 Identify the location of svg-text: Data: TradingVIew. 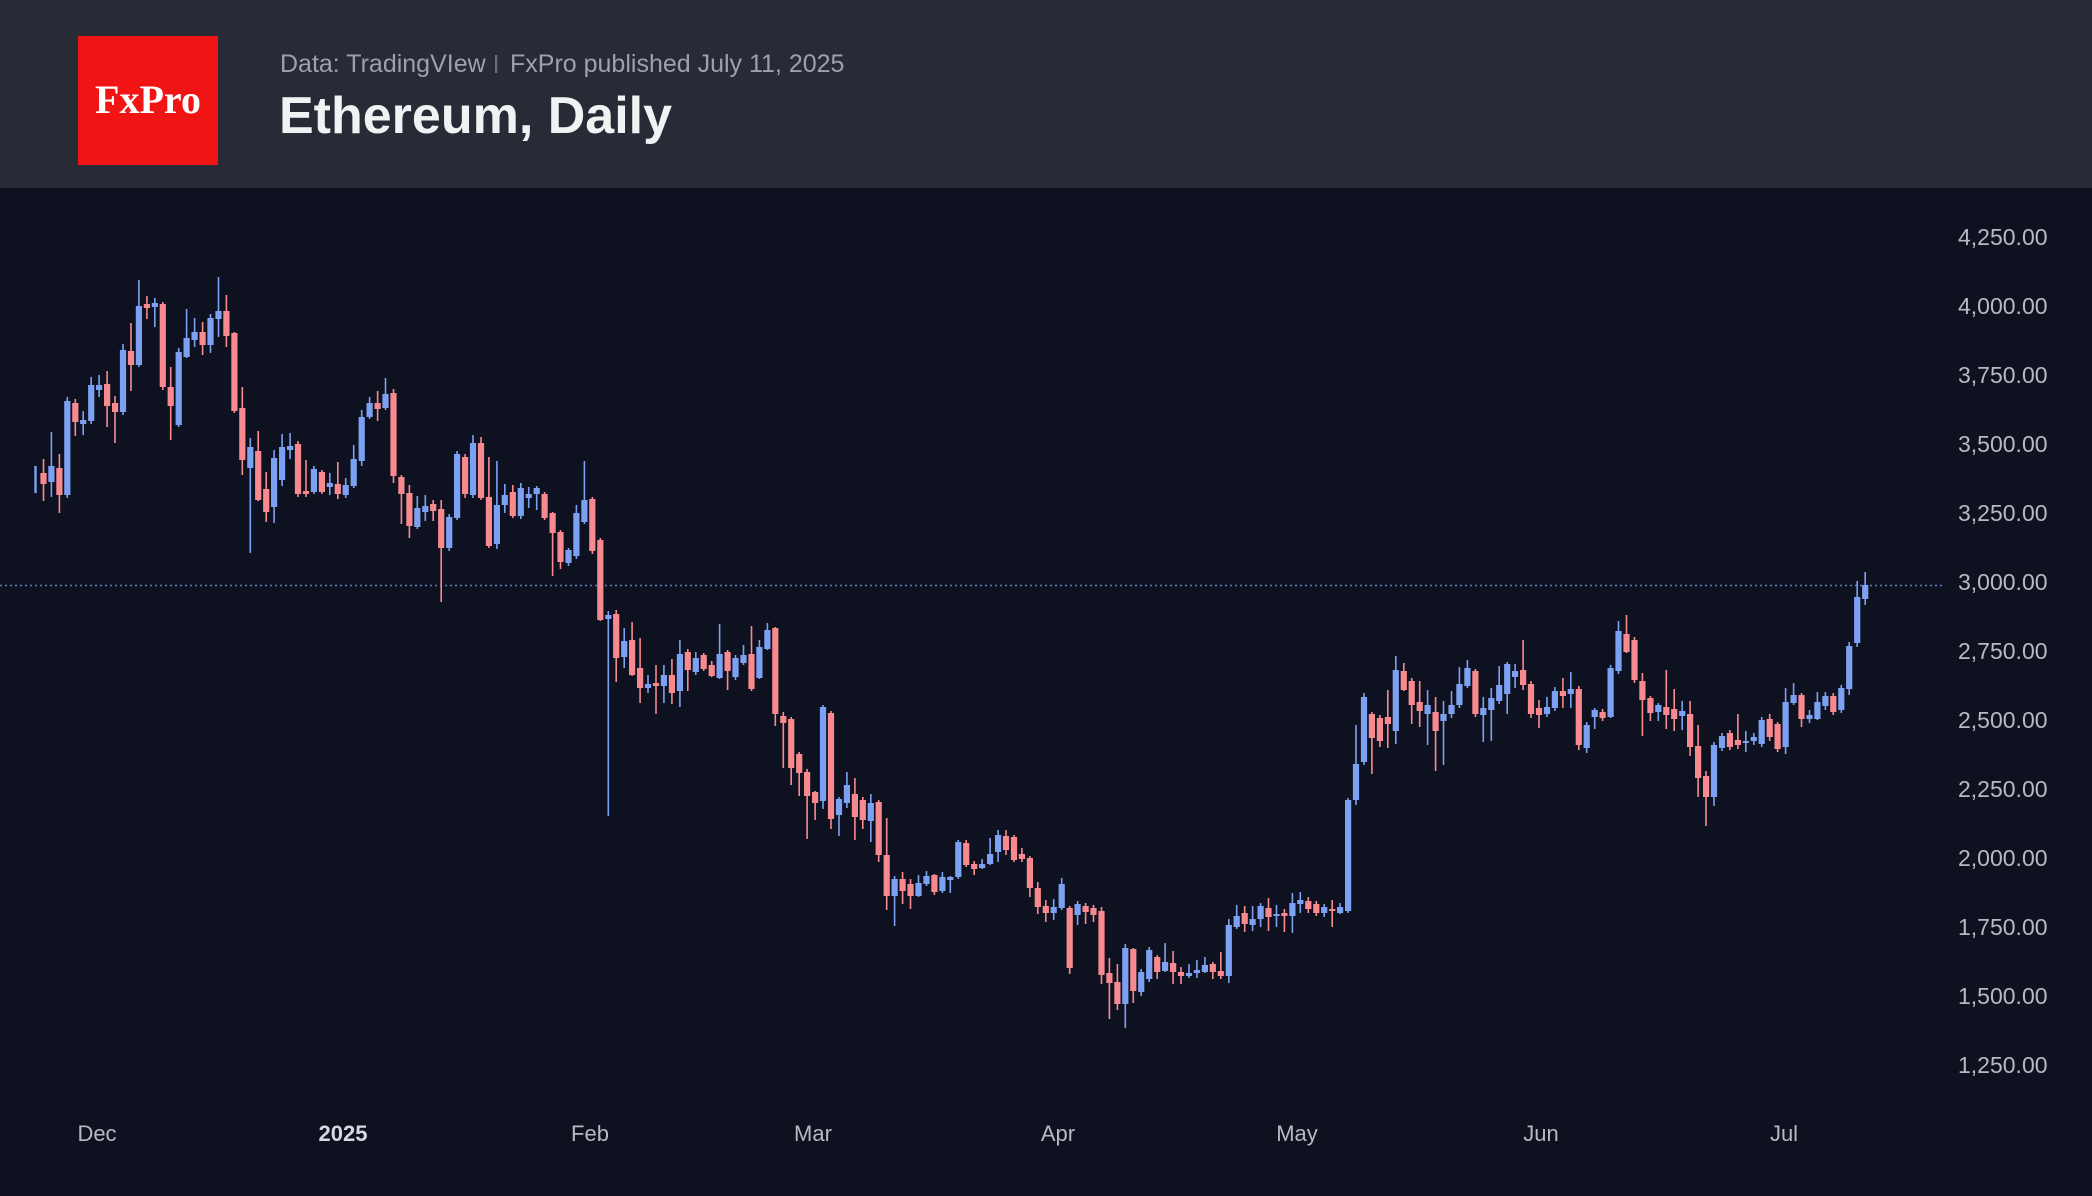
(383, 64).